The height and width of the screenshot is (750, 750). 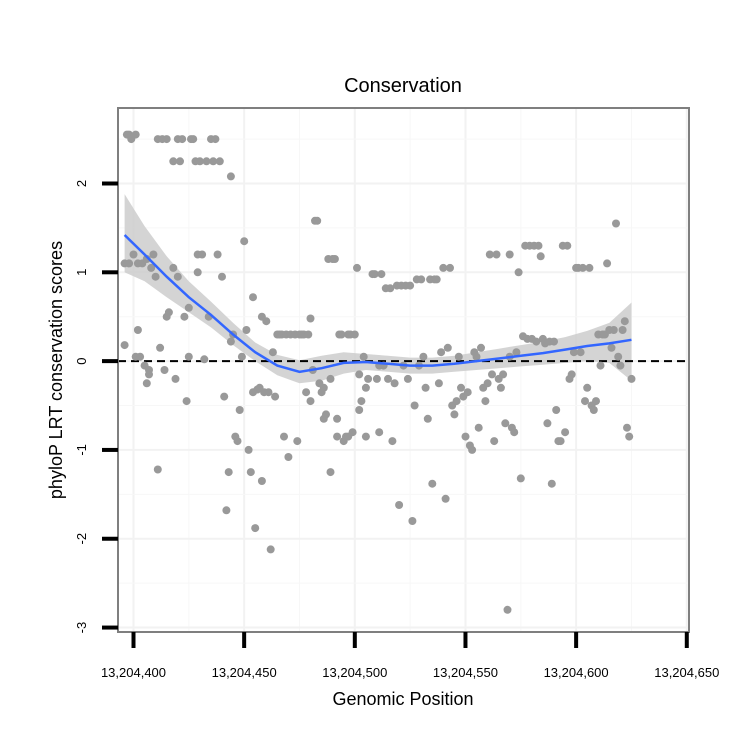 I want to click on x-tick-label: 13,204,500, so click(x=354, y=672).